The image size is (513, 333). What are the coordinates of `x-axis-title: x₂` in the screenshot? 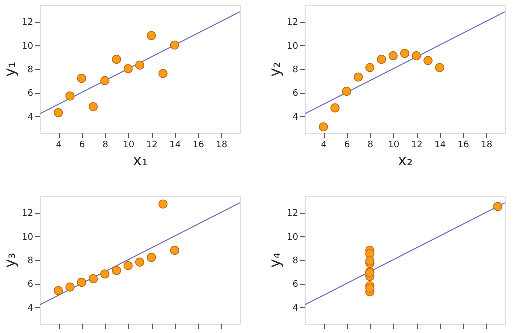 It's located at (405, 161).